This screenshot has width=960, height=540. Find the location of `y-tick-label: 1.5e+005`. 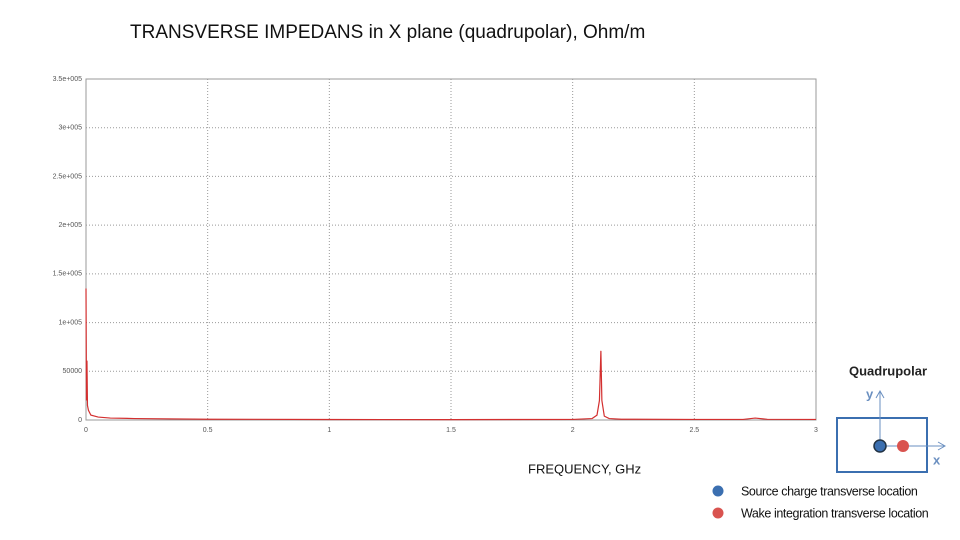

y-tick-label: 1.5e+005 is located at coordinates (67, 274).